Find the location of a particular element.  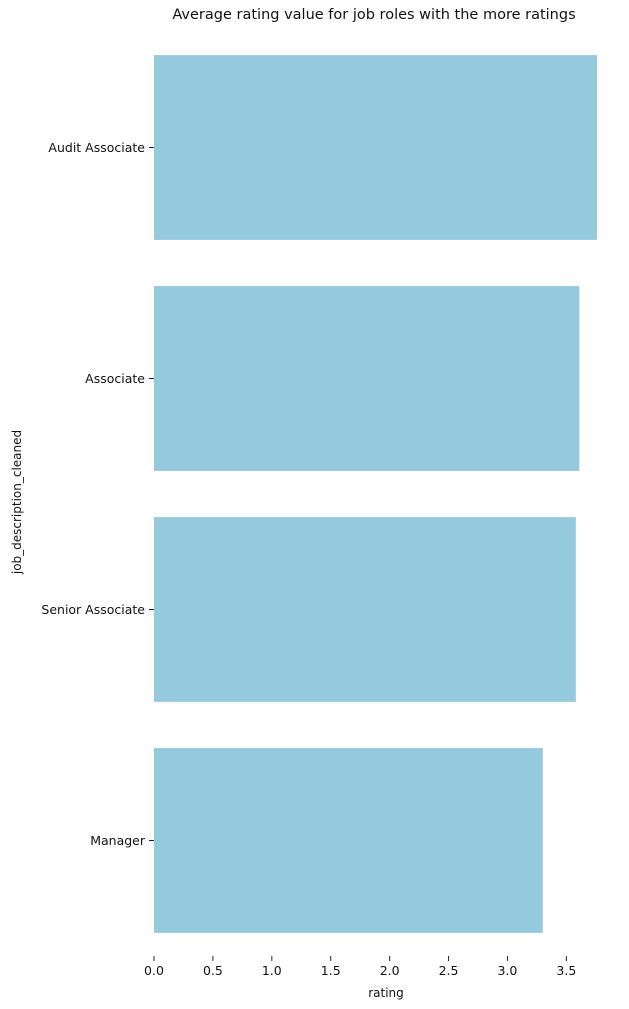

y-tick-label: Audit Associate is located at coordinates (96, 147).